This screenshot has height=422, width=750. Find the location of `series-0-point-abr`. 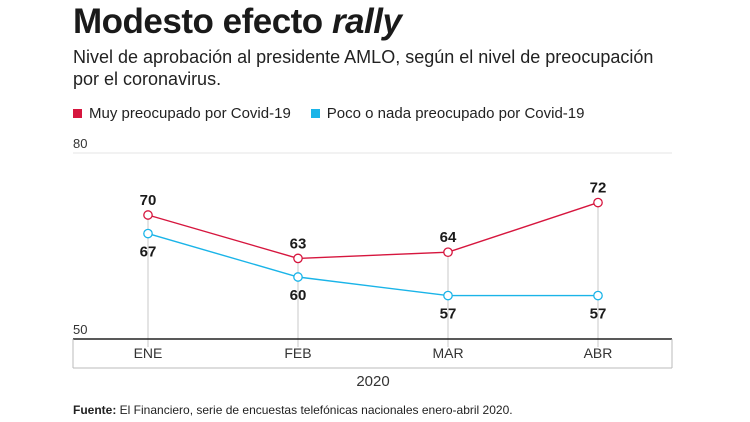

series-0-point-abr is located at coordinates (598, 202).